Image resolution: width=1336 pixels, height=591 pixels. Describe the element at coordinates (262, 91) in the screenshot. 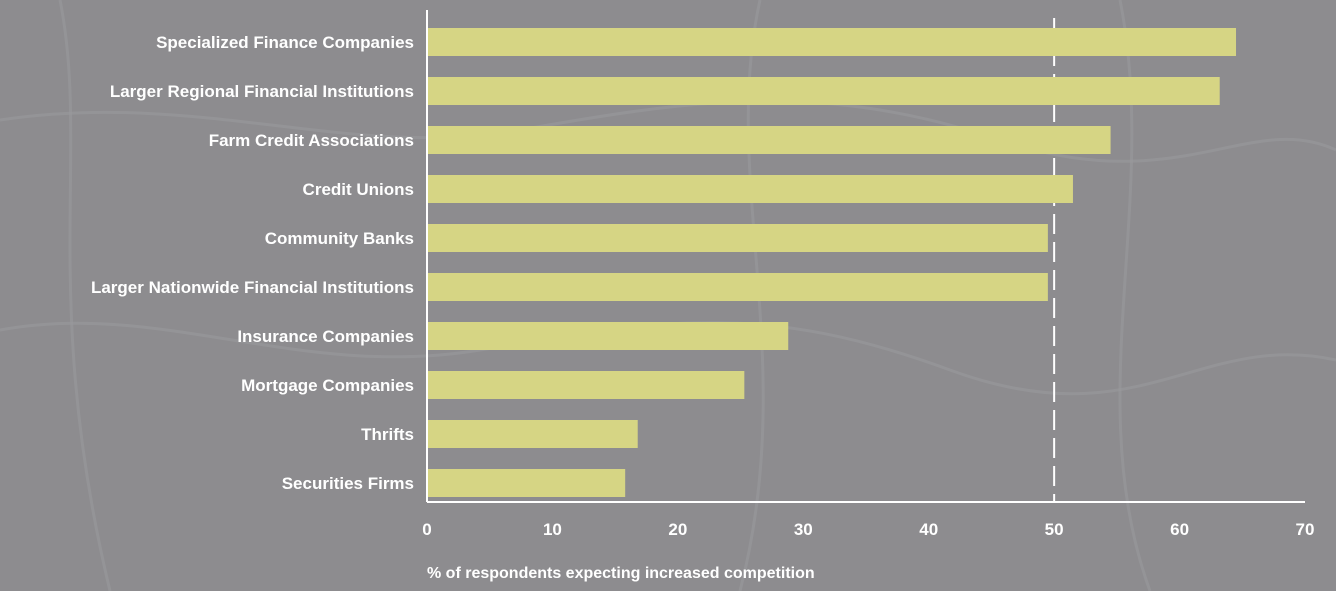

I see `category-label: Larger Regional Financial Institutions` at that location.